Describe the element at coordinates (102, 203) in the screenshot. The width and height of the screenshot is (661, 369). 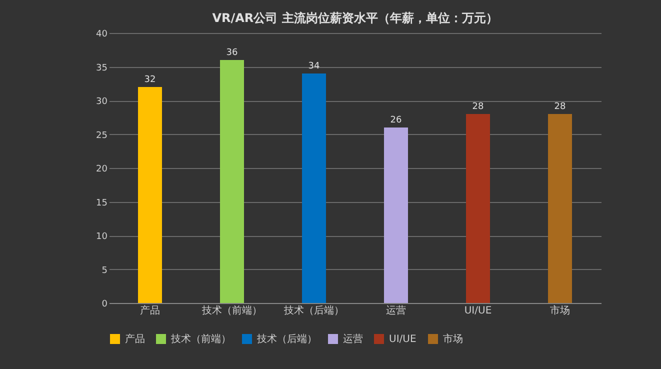
I see `y-tick-label: 15` at that location.